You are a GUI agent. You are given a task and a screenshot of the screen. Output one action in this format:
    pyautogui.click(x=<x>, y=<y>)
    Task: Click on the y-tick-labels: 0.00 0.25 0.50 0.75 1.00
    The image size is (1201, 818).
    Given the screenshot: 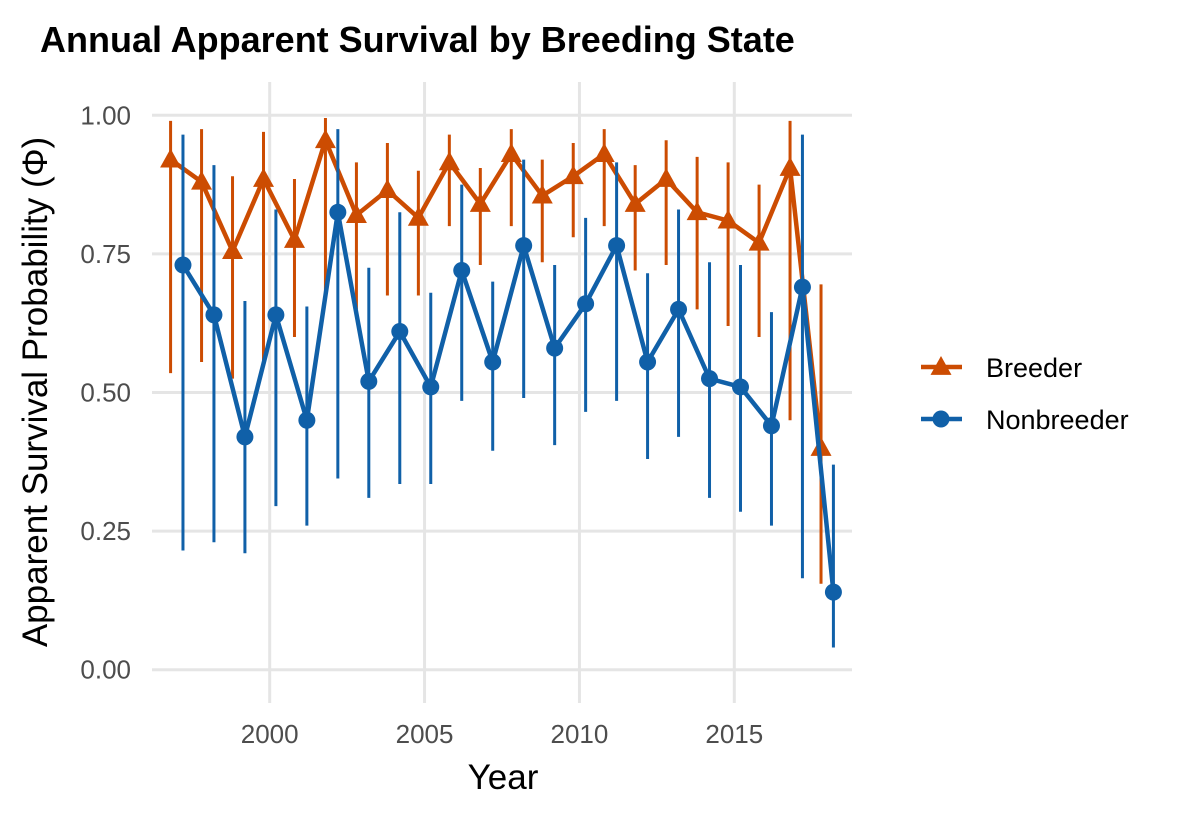 What is the action you would take?
    pyautogui.click(x=105, y=392)
    